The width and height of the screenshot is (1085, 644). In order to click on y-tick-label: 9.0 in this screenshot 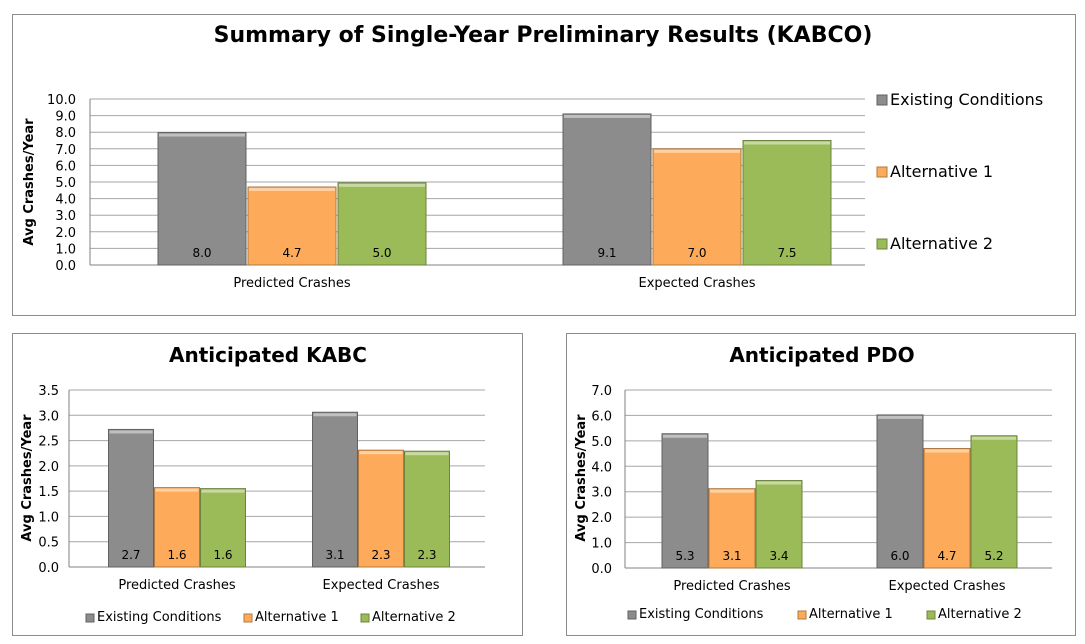, I will do `click(65, 117)`.